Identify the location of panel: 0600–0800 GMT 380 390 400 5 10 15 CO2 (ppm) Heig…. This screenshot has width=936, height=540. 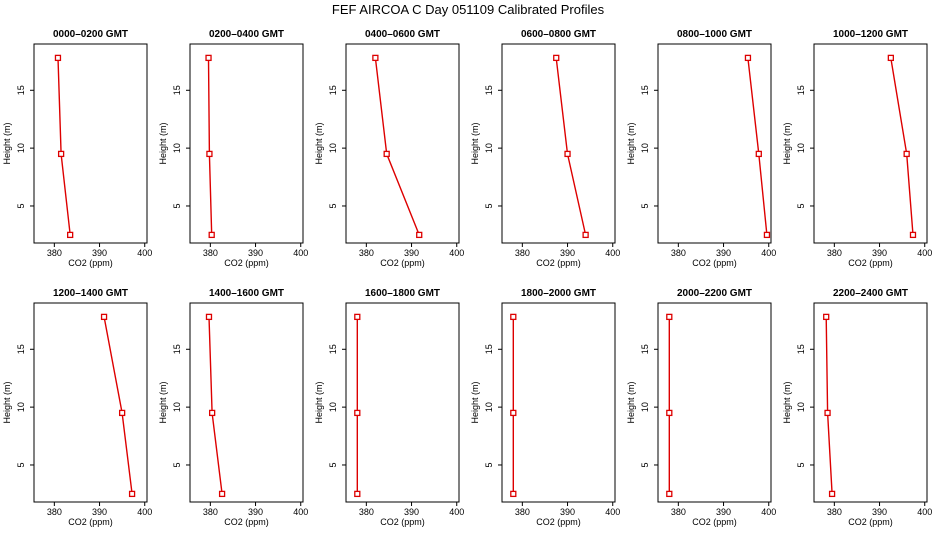
(545, 148).